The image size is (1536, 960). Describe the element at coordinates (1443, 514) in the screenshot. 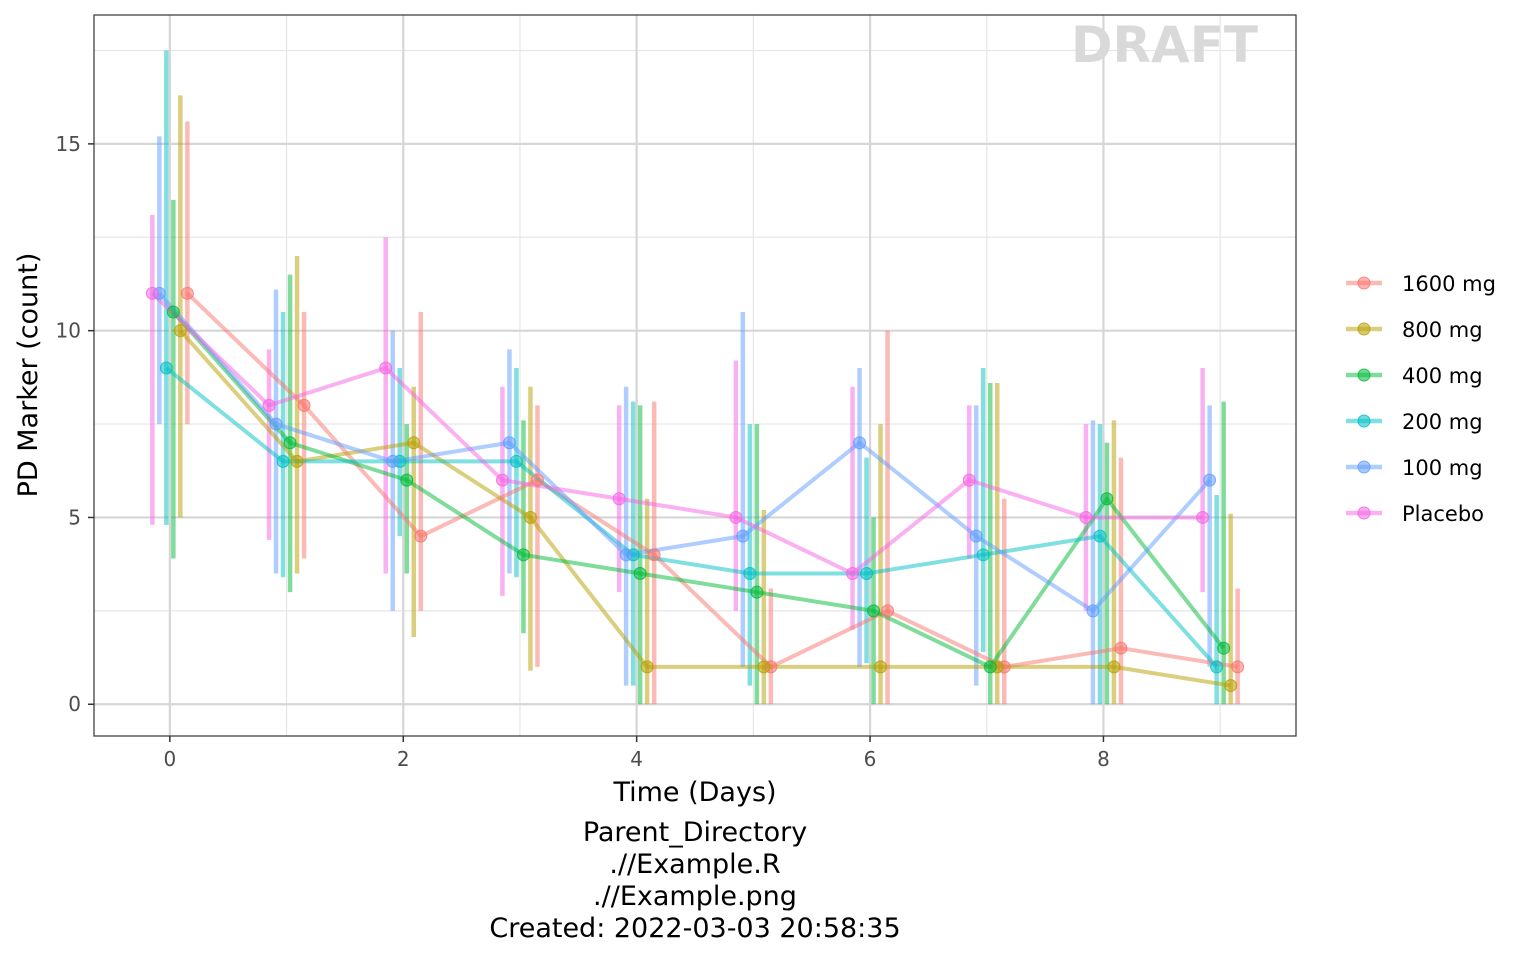

I see `legend-label-placebo: Placebo` at that location.